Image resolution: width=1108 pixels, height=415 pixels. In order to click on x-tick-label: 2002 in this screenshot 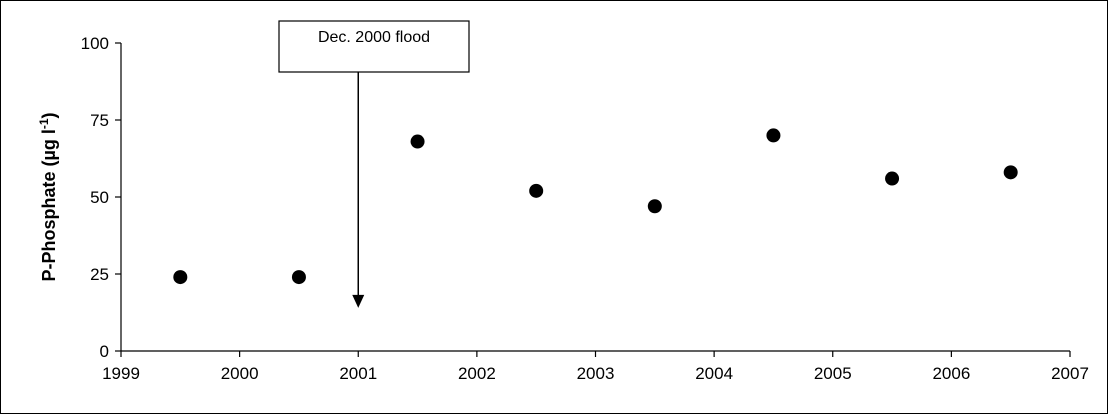, I will do `click(477, 373)`.